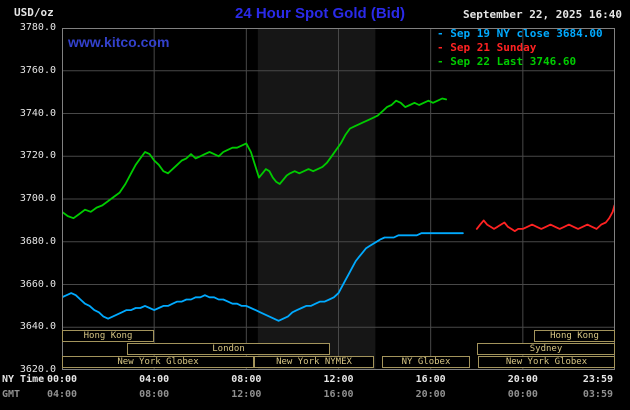 This screenshot has width=630, height=410. I want to click on chart-datetime: September 22, 2025 16:40, so click(542, 14).